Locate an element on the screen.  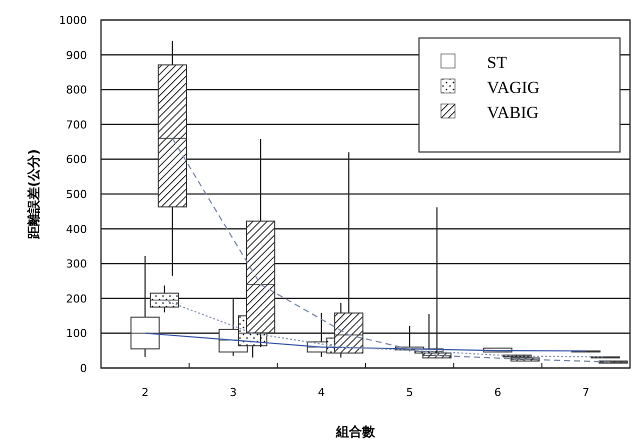
y-axis-title: 距離誤差(公分) is located at coordinates (34, 194).